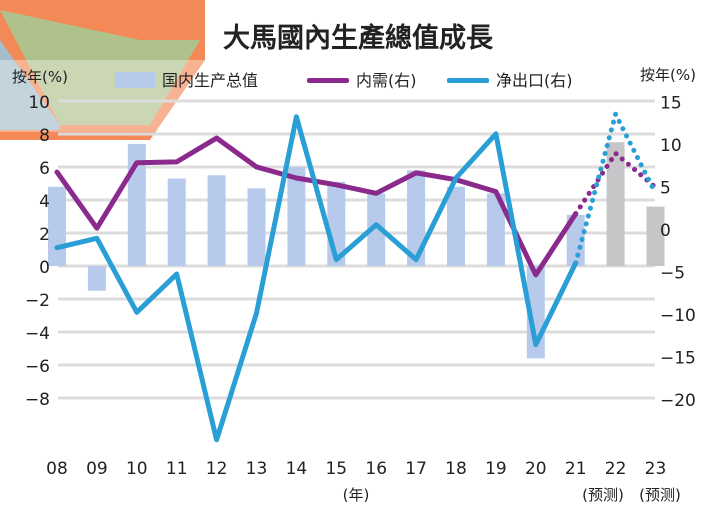  What do you see at coordinates (137, 469) in the screenshot?
I see `x-tick-label: 10` at bounding box center [137, 469].